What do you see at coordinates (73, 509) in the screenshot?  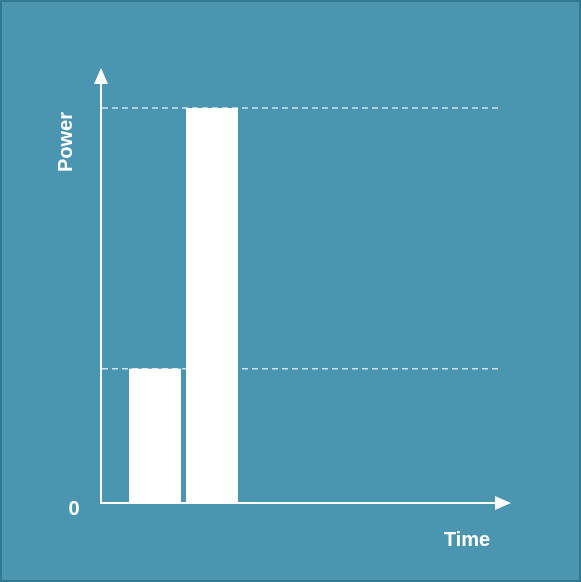 I see `y-origin-tick-label: 0` at bounding box center [73, 509].